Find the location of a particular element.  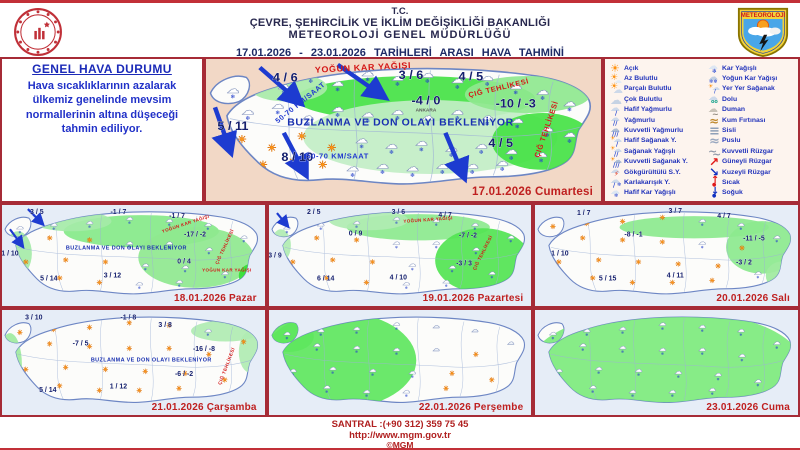

legend-item-label: Hafif Sağanak Y. is located at coordinates (650, 141).